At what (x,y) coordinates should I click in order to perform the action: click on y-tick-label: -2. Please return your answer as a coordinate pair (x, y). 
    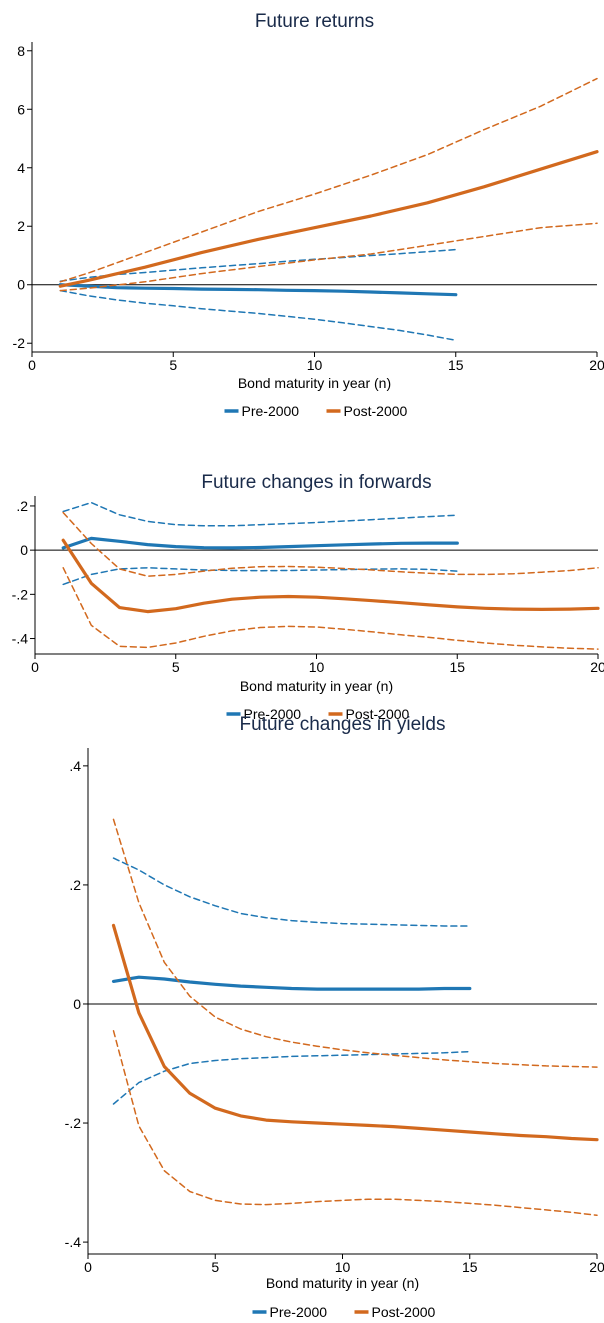
    Looking at the image, I should click on (19, 343).